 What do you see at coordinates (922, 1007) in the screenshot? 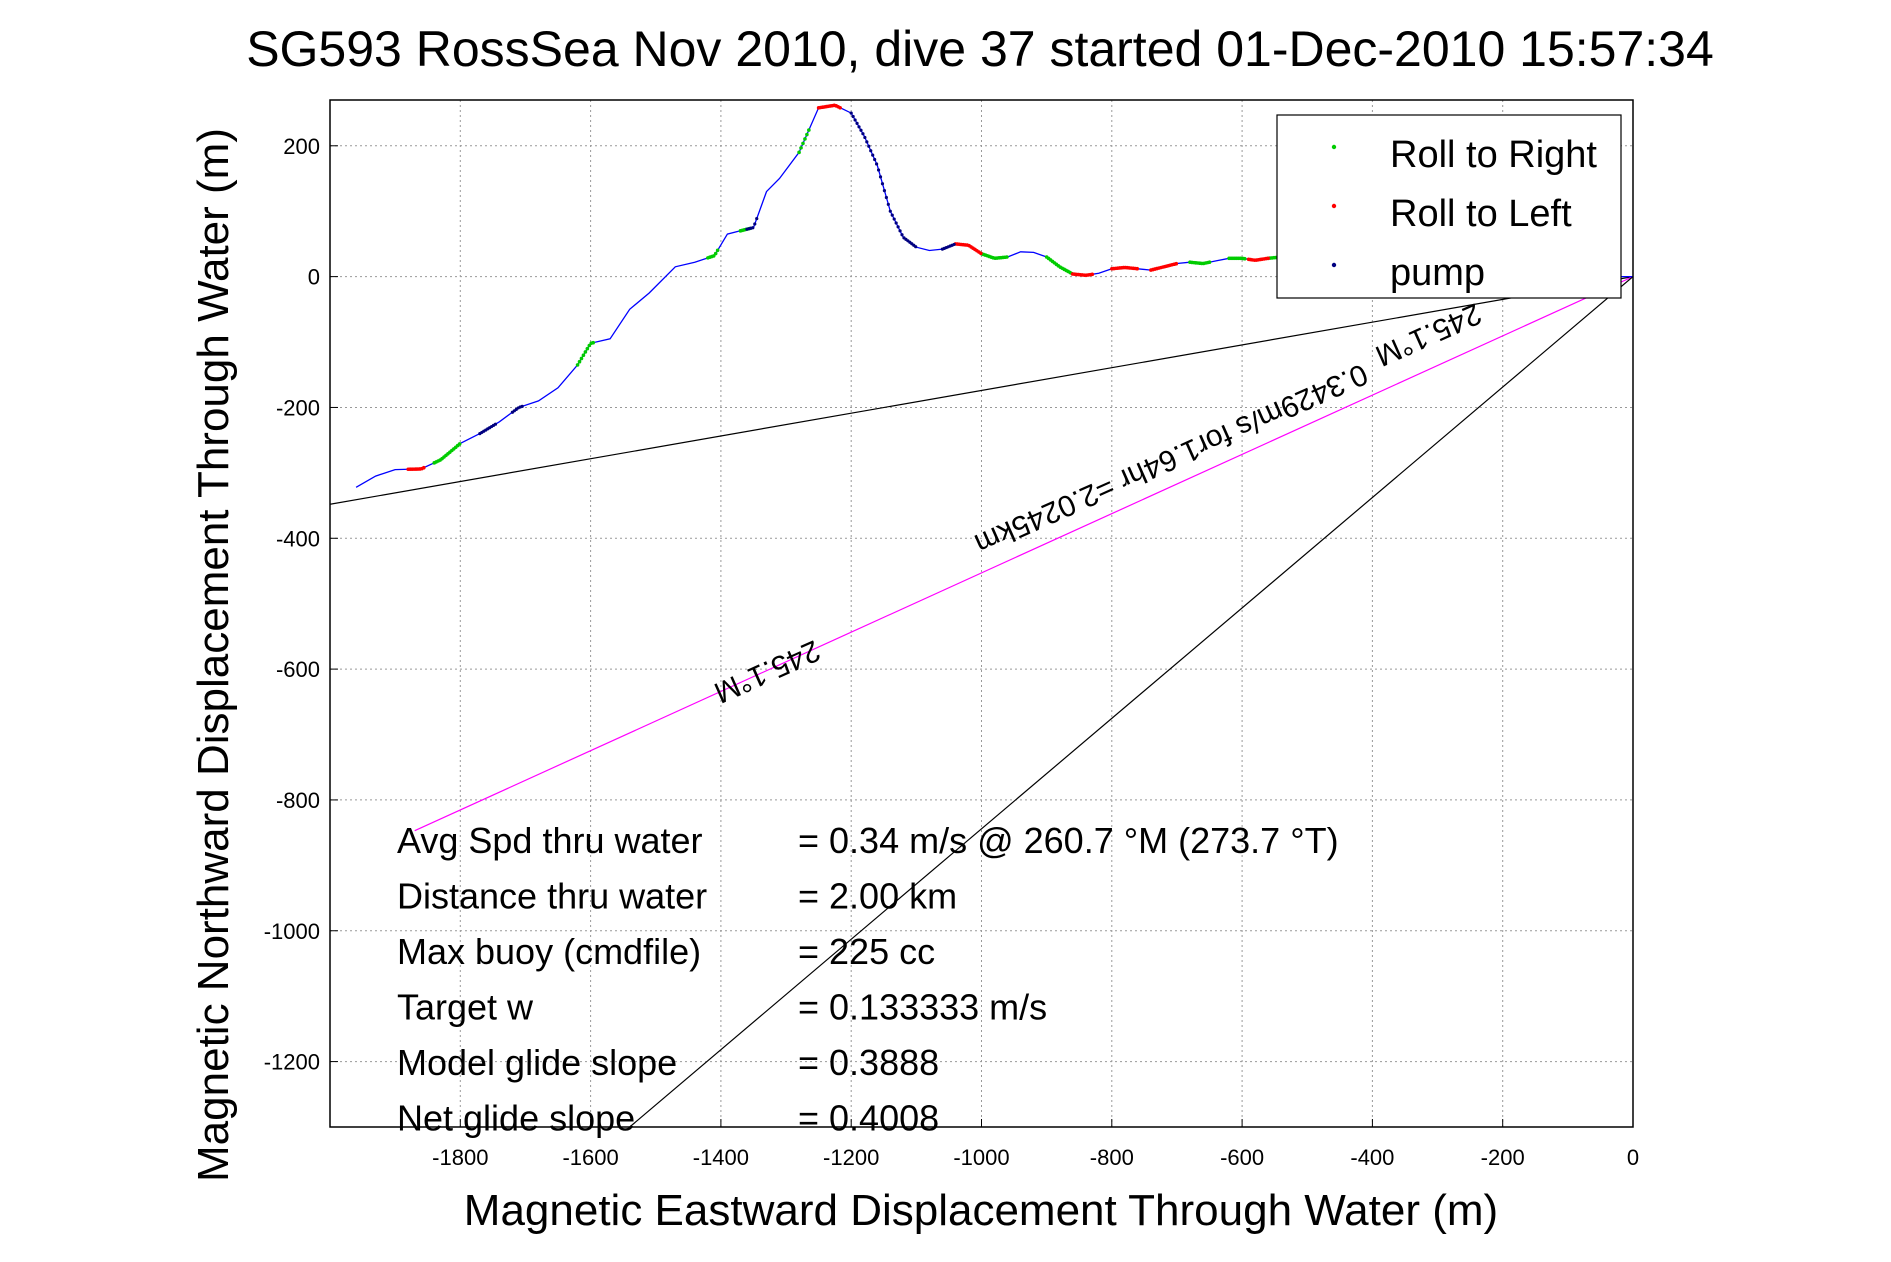
I see `stat-value: = 0.133333 m/s` at bounding box center [922, 1007].